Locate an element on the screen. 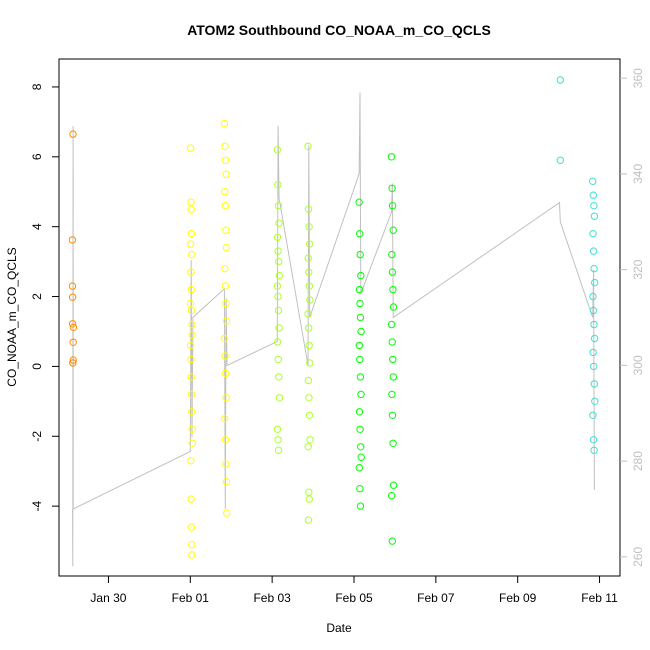  y2-tick-label: 360 is located at coordinates (638, 78).